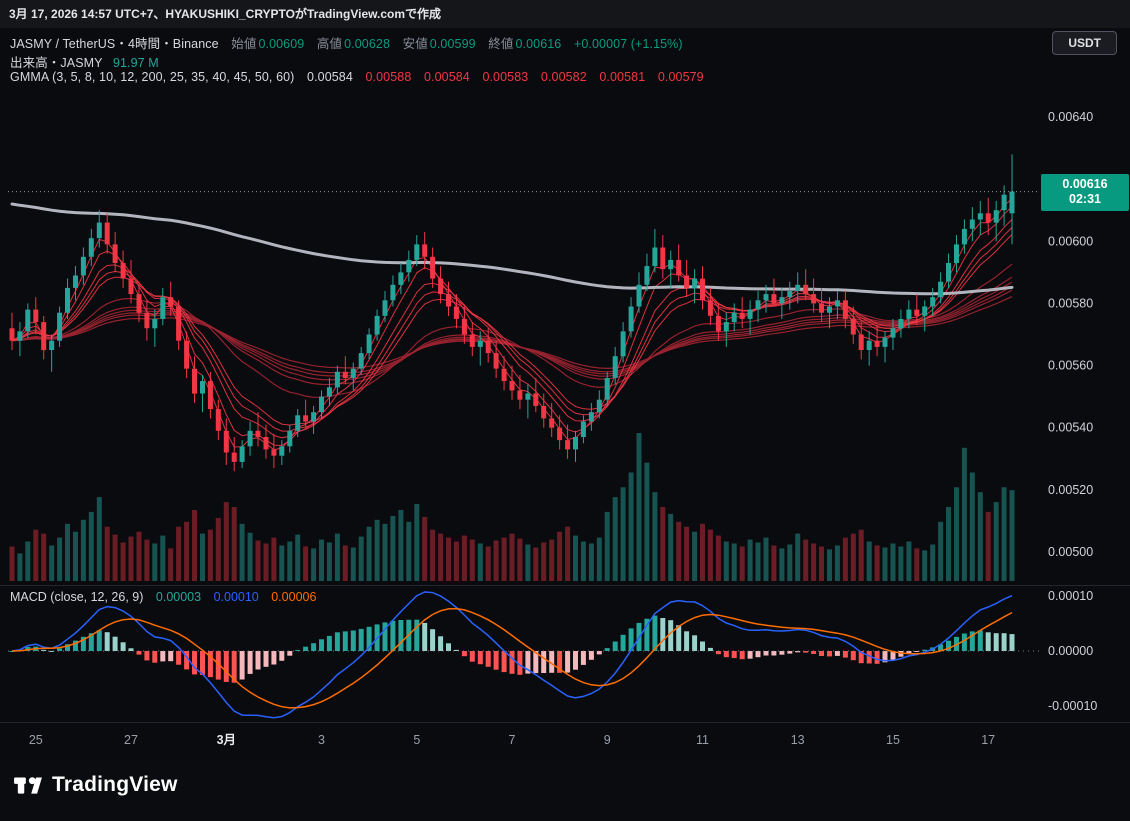 Image resolution: width=1130 pixels, height=821 pixels. Describe the element at coordinates (115, 784) in the screenshot. I see `tradingview-wordmark: TradingView` at that location.